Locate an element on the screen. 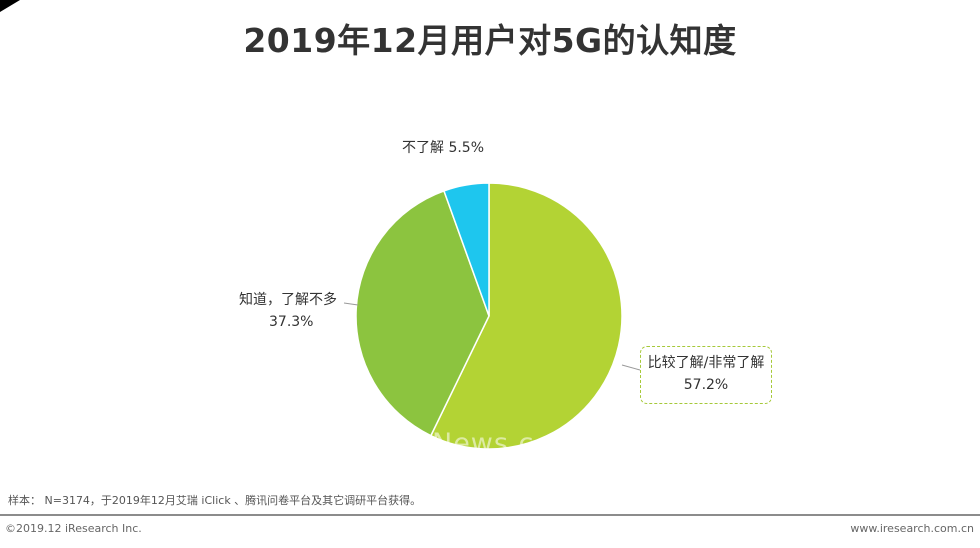 This screenshot has width=980, height=548. chart-title: 2019年12月用户对5G的认知度 is located at coordinates (490, 40).